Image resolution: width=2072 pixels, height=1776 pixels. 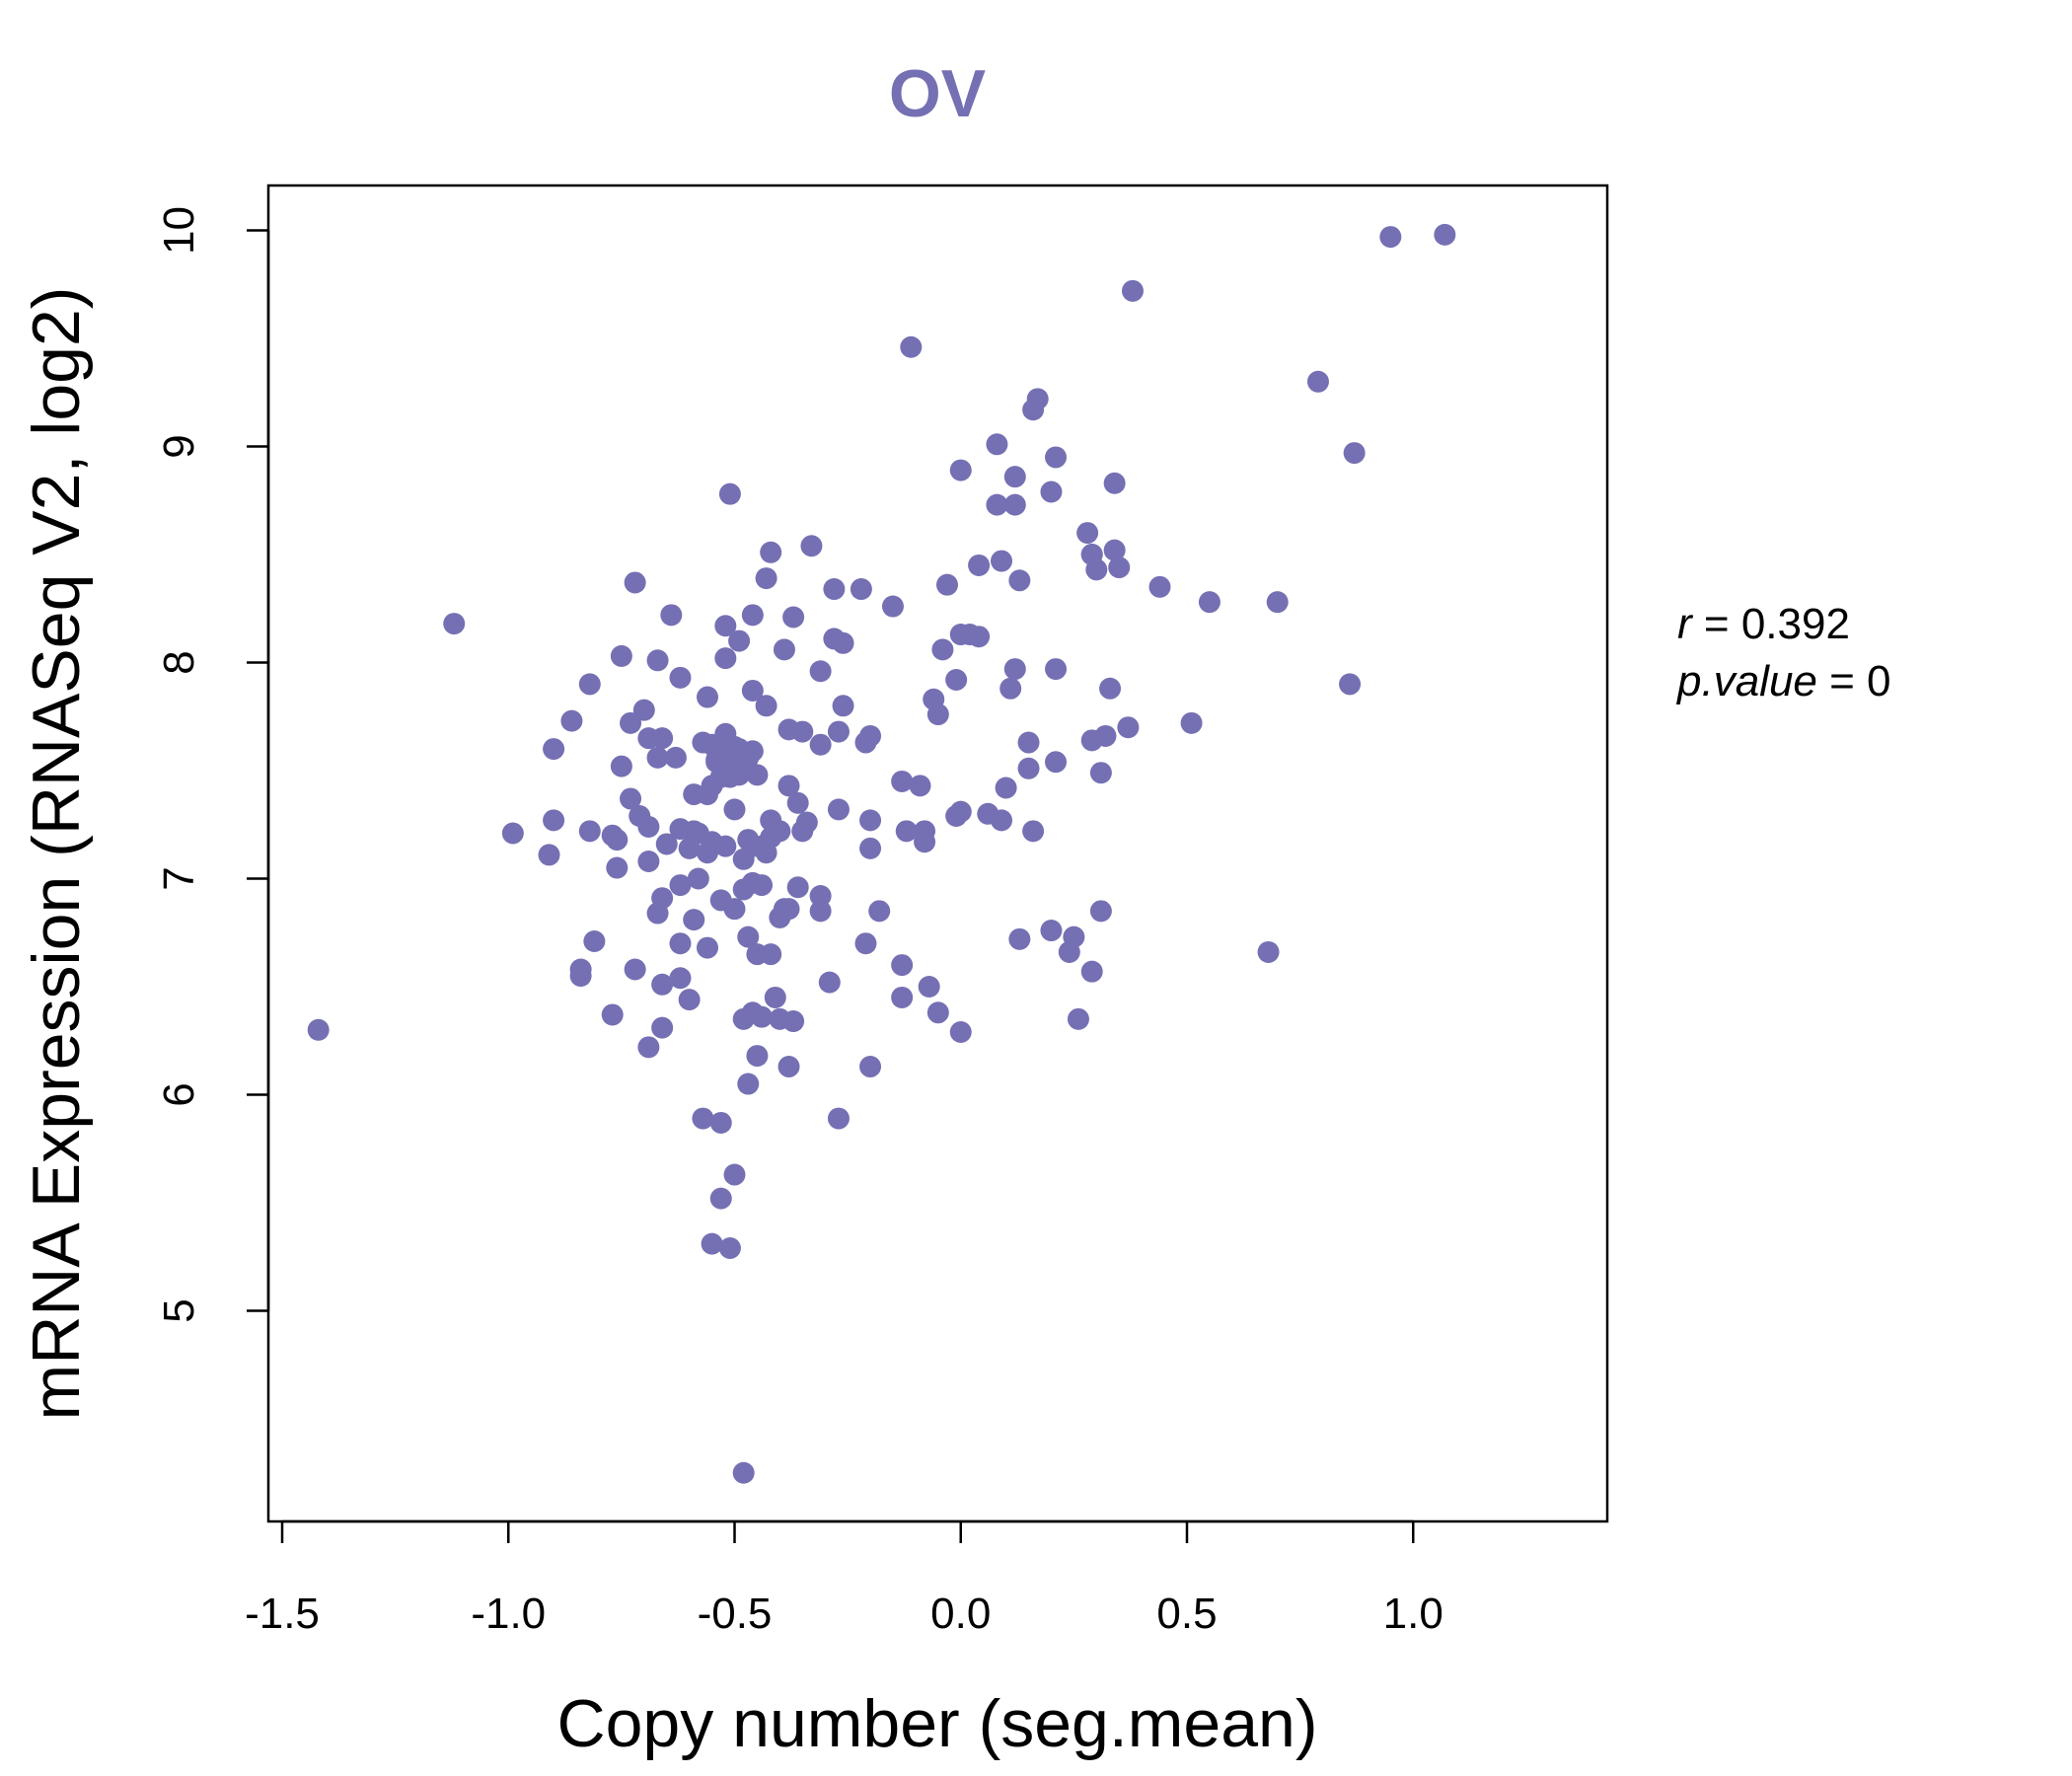 I want to click on x-tick-label: -1.5, so click(x=283, y=1614).